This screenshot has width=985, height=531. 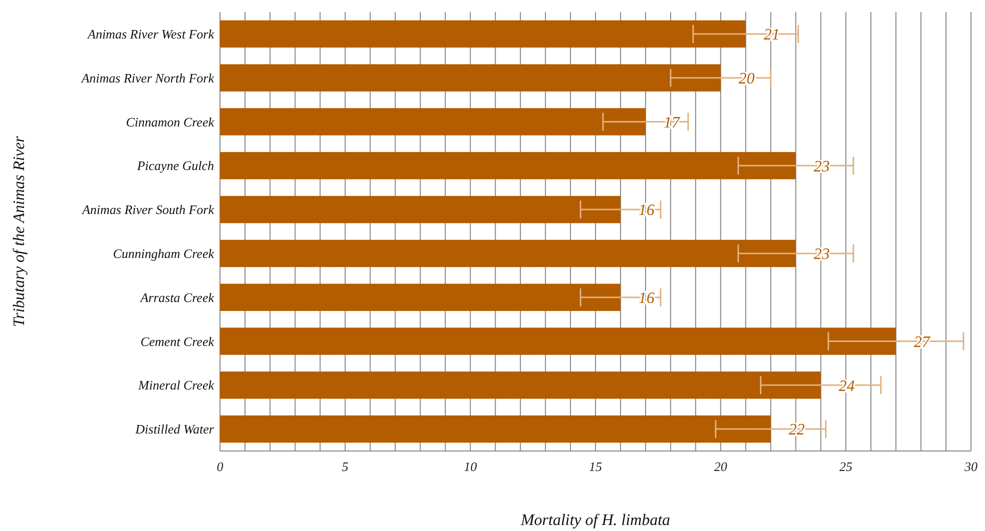 I want to click on y-tick-label: Picayne Gulch, so click(x=175, y=166).